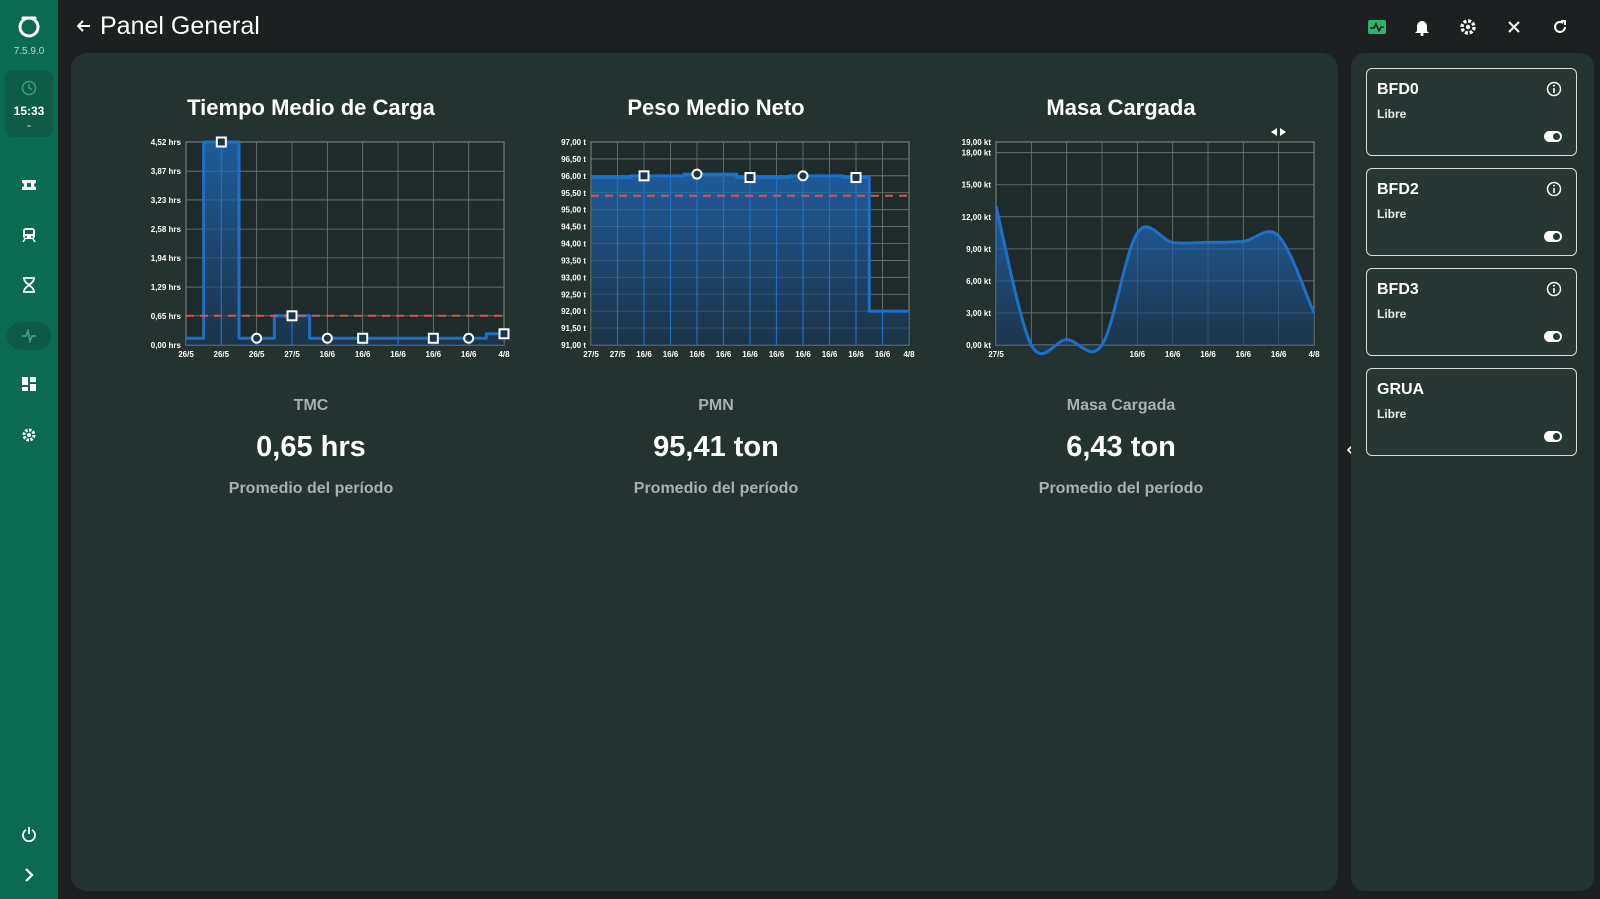  Describe the element at coordinates (166, 229) in the screenshot. I see `y-tick-label: 2,58 hrs` at that location.